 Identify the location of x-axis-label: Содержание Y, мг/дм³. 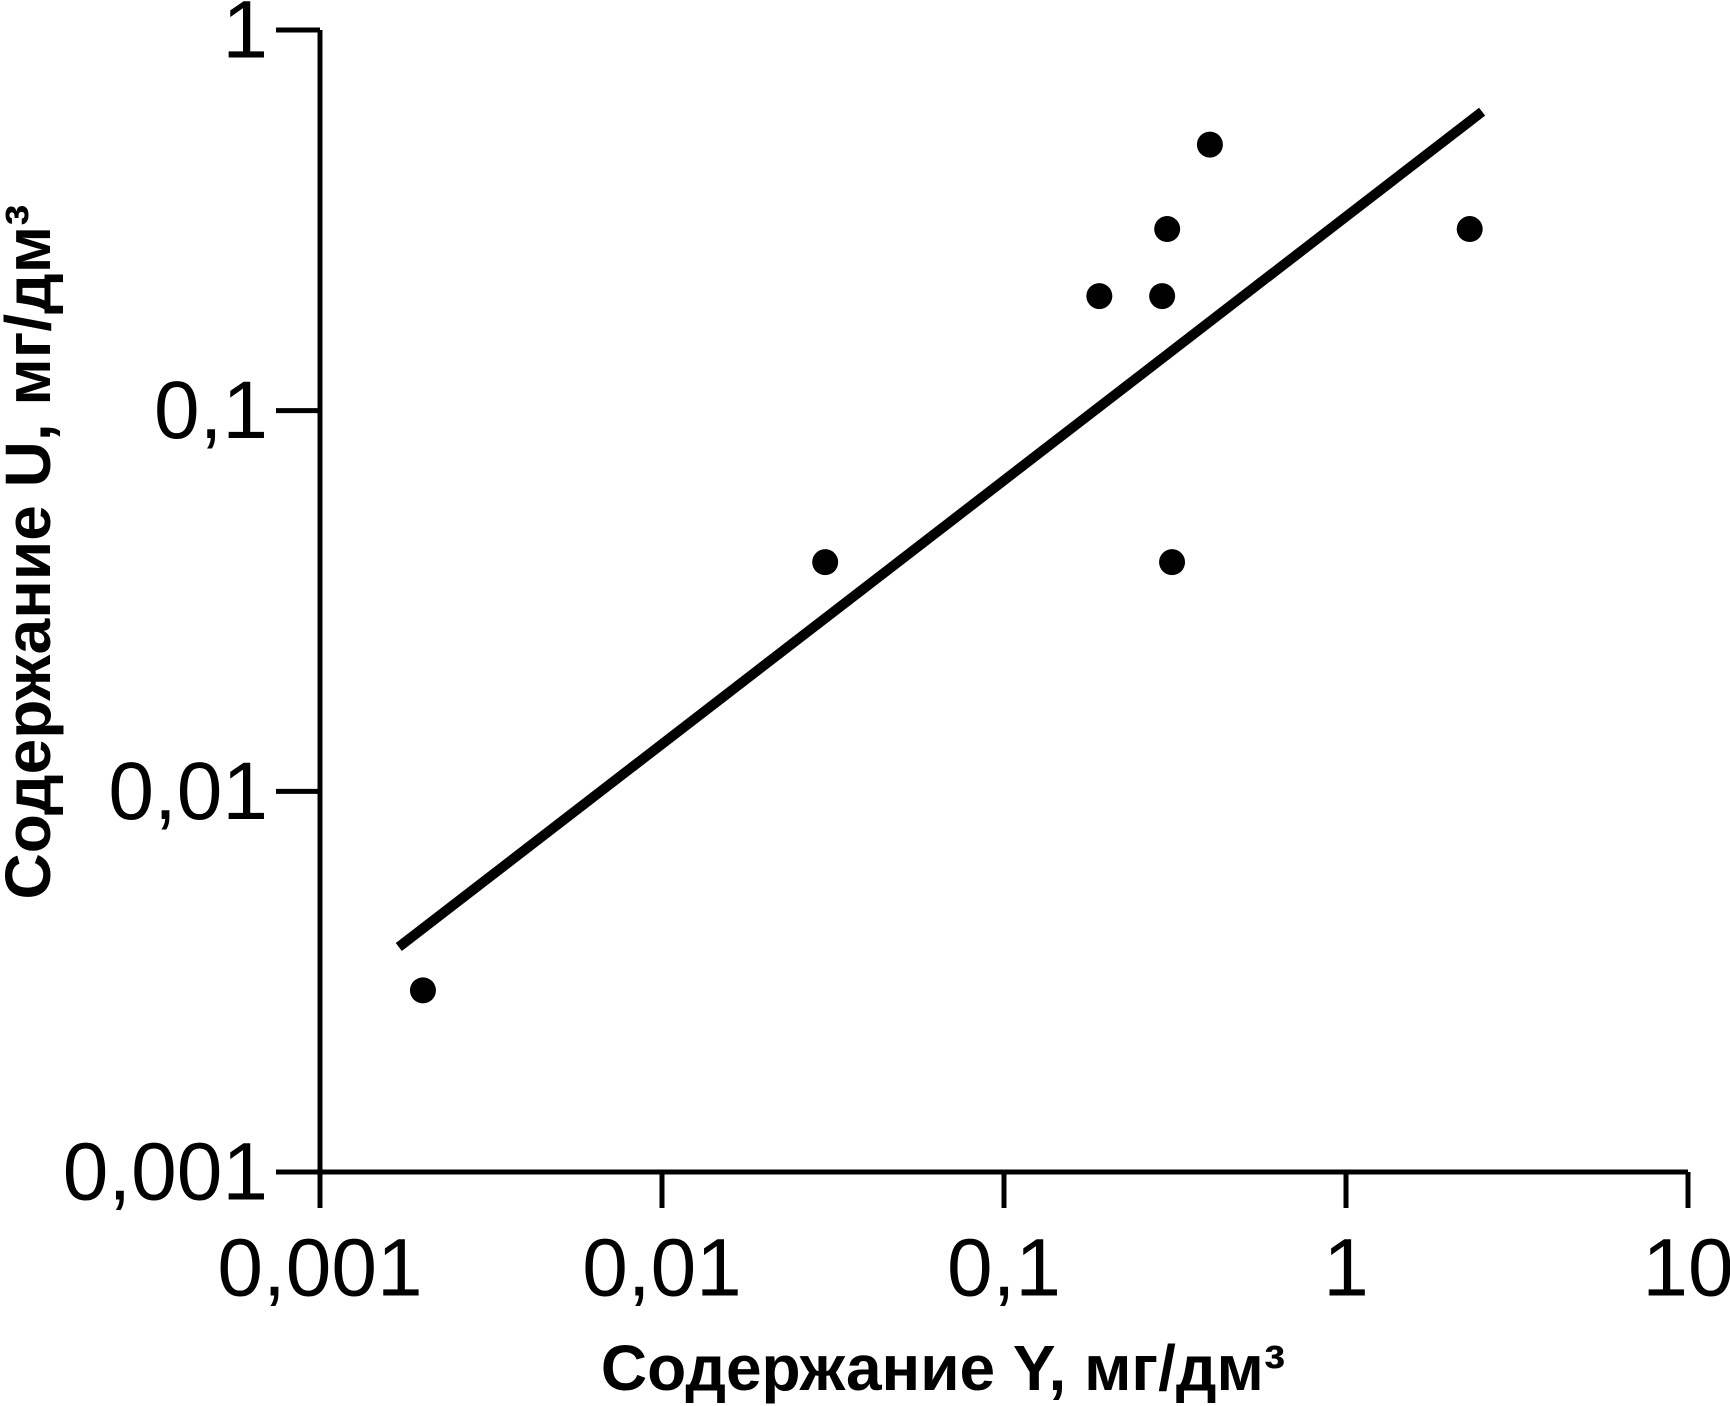
(943, 1368).